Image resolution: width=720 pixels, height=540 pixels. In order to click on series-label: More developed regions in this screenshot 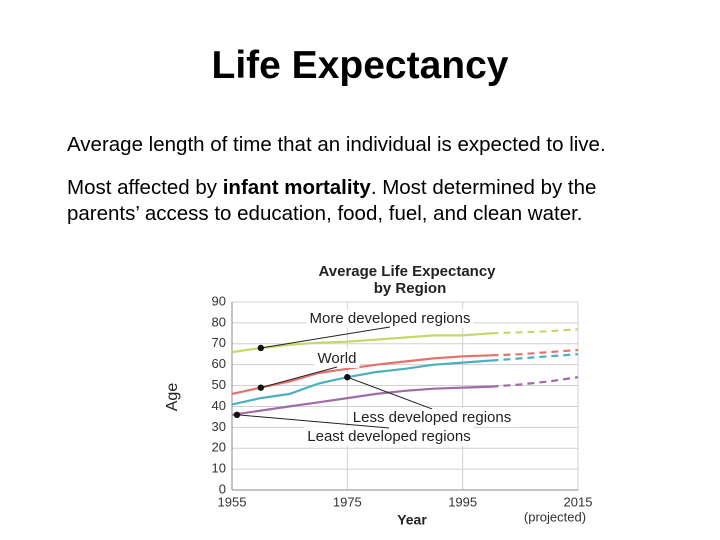, I will do `click(390, 318)`.